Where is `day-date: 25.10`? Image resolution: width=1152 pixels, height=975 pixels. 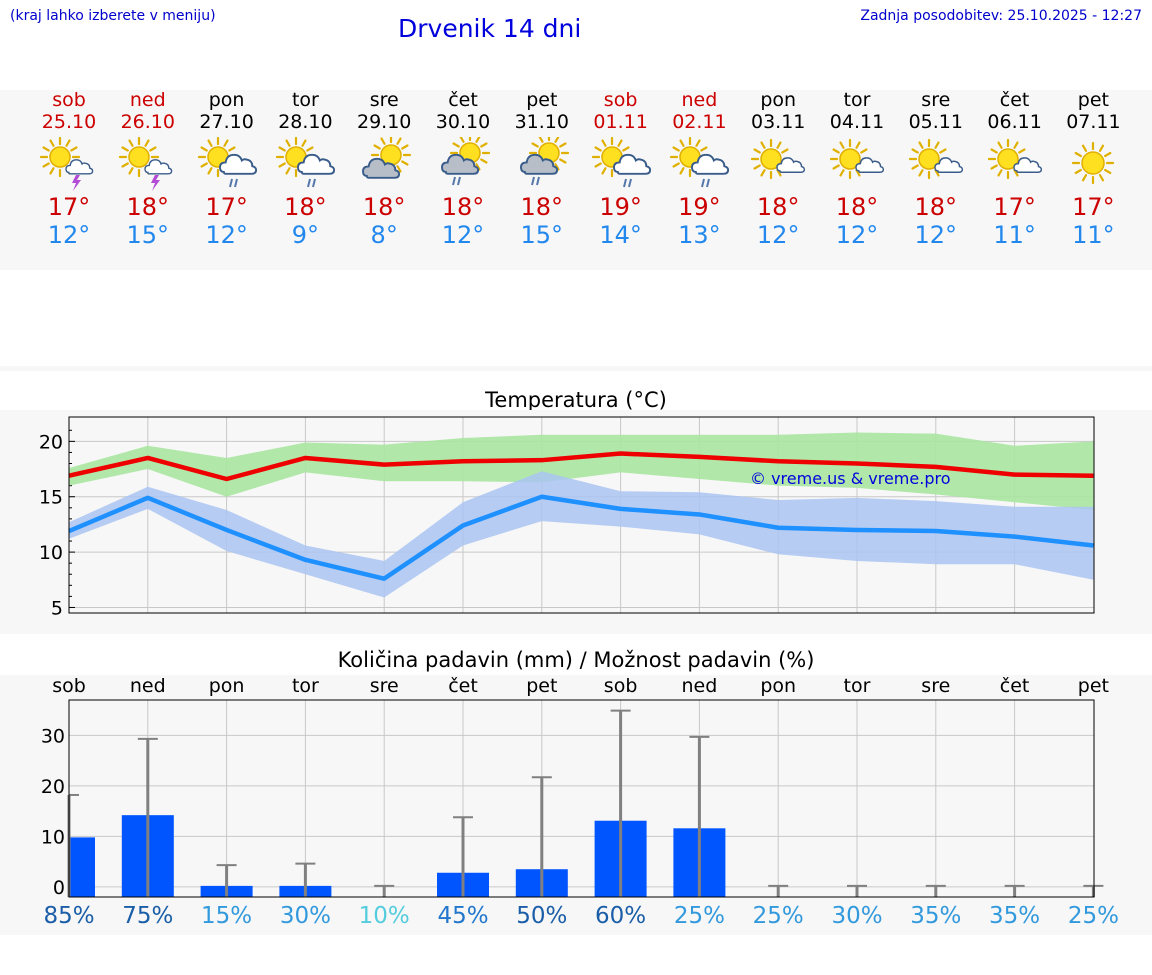 day-date: 25.10 is located at coordinates (69, 122).